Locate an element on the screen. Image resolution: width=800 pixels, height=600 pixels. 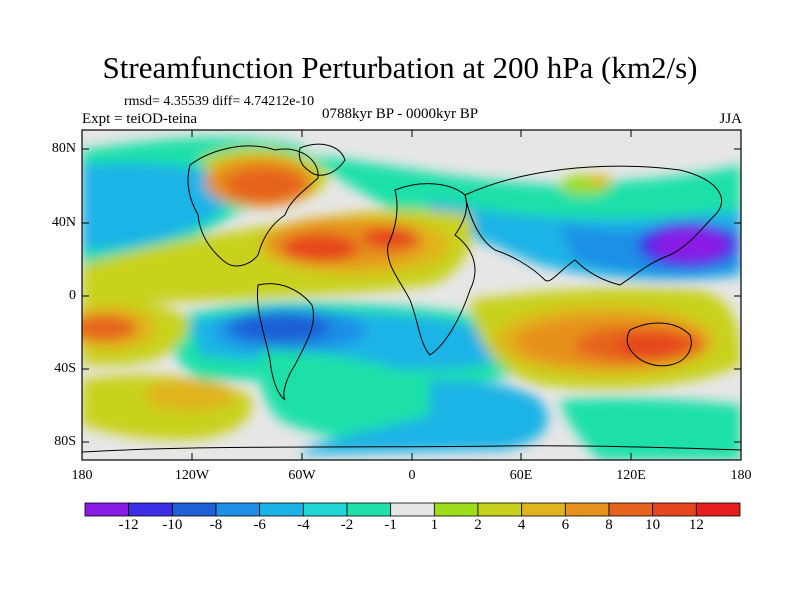
colorbar-label: 4 is located at coordinates (521, 525).